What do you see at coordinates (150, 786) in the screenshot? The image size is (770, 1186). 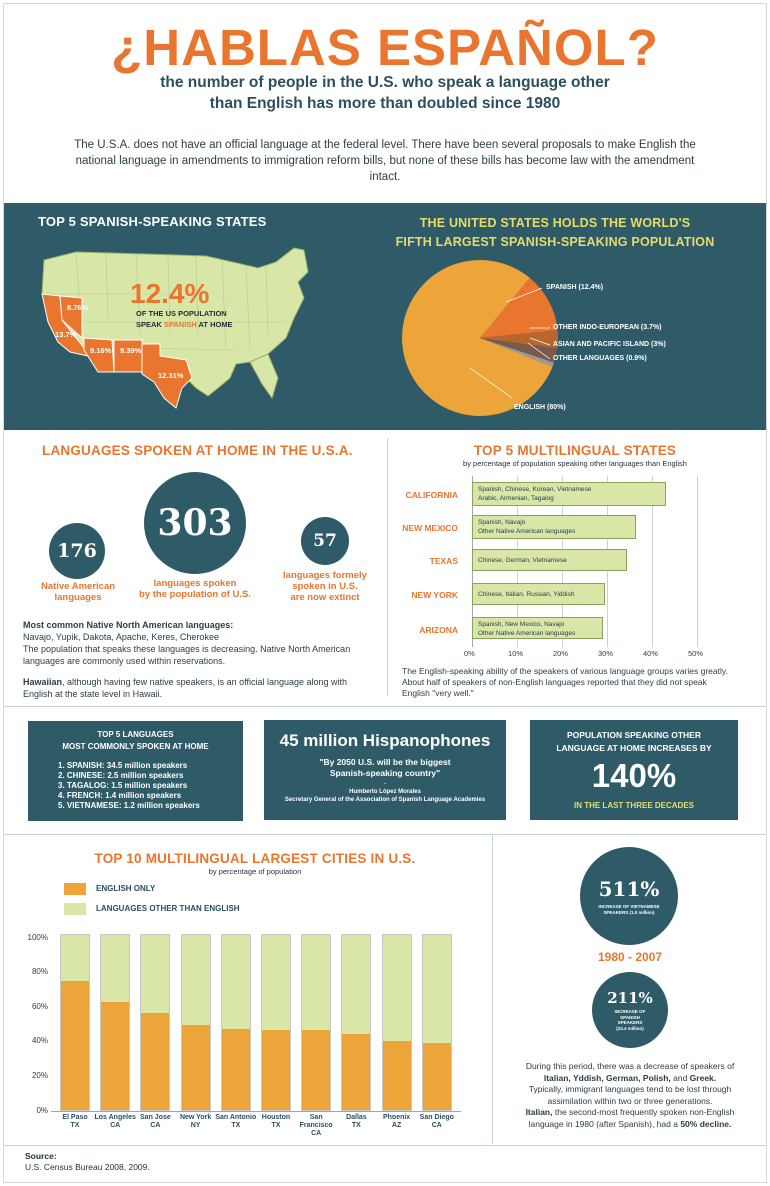 I see `top5-item-3: 3. TAGALOG: 1.5 million speakers` at bounding box center [150, 786].